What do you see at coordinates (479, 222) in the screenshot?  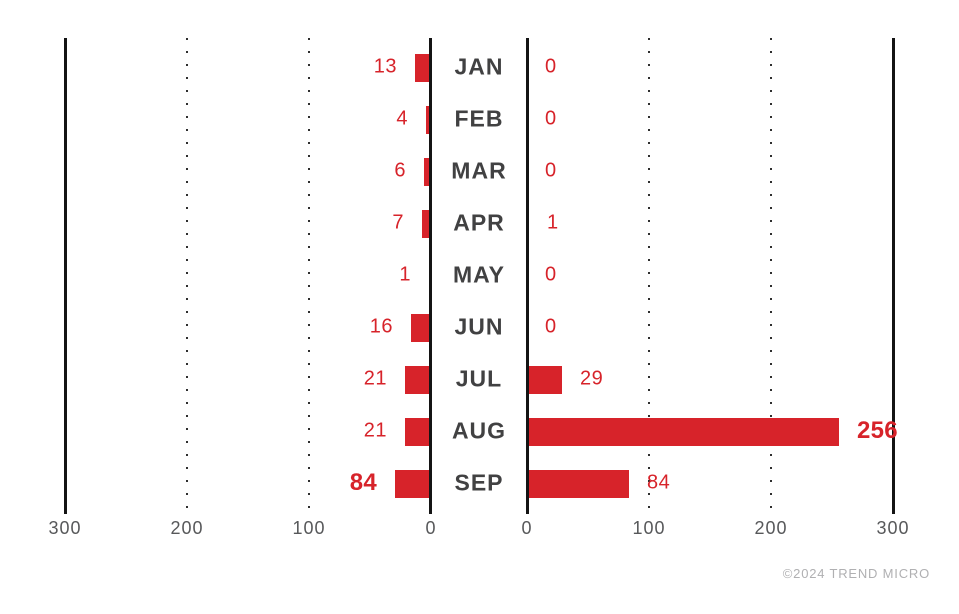 I see `month-label: APR` at bounding box center [479, 222].